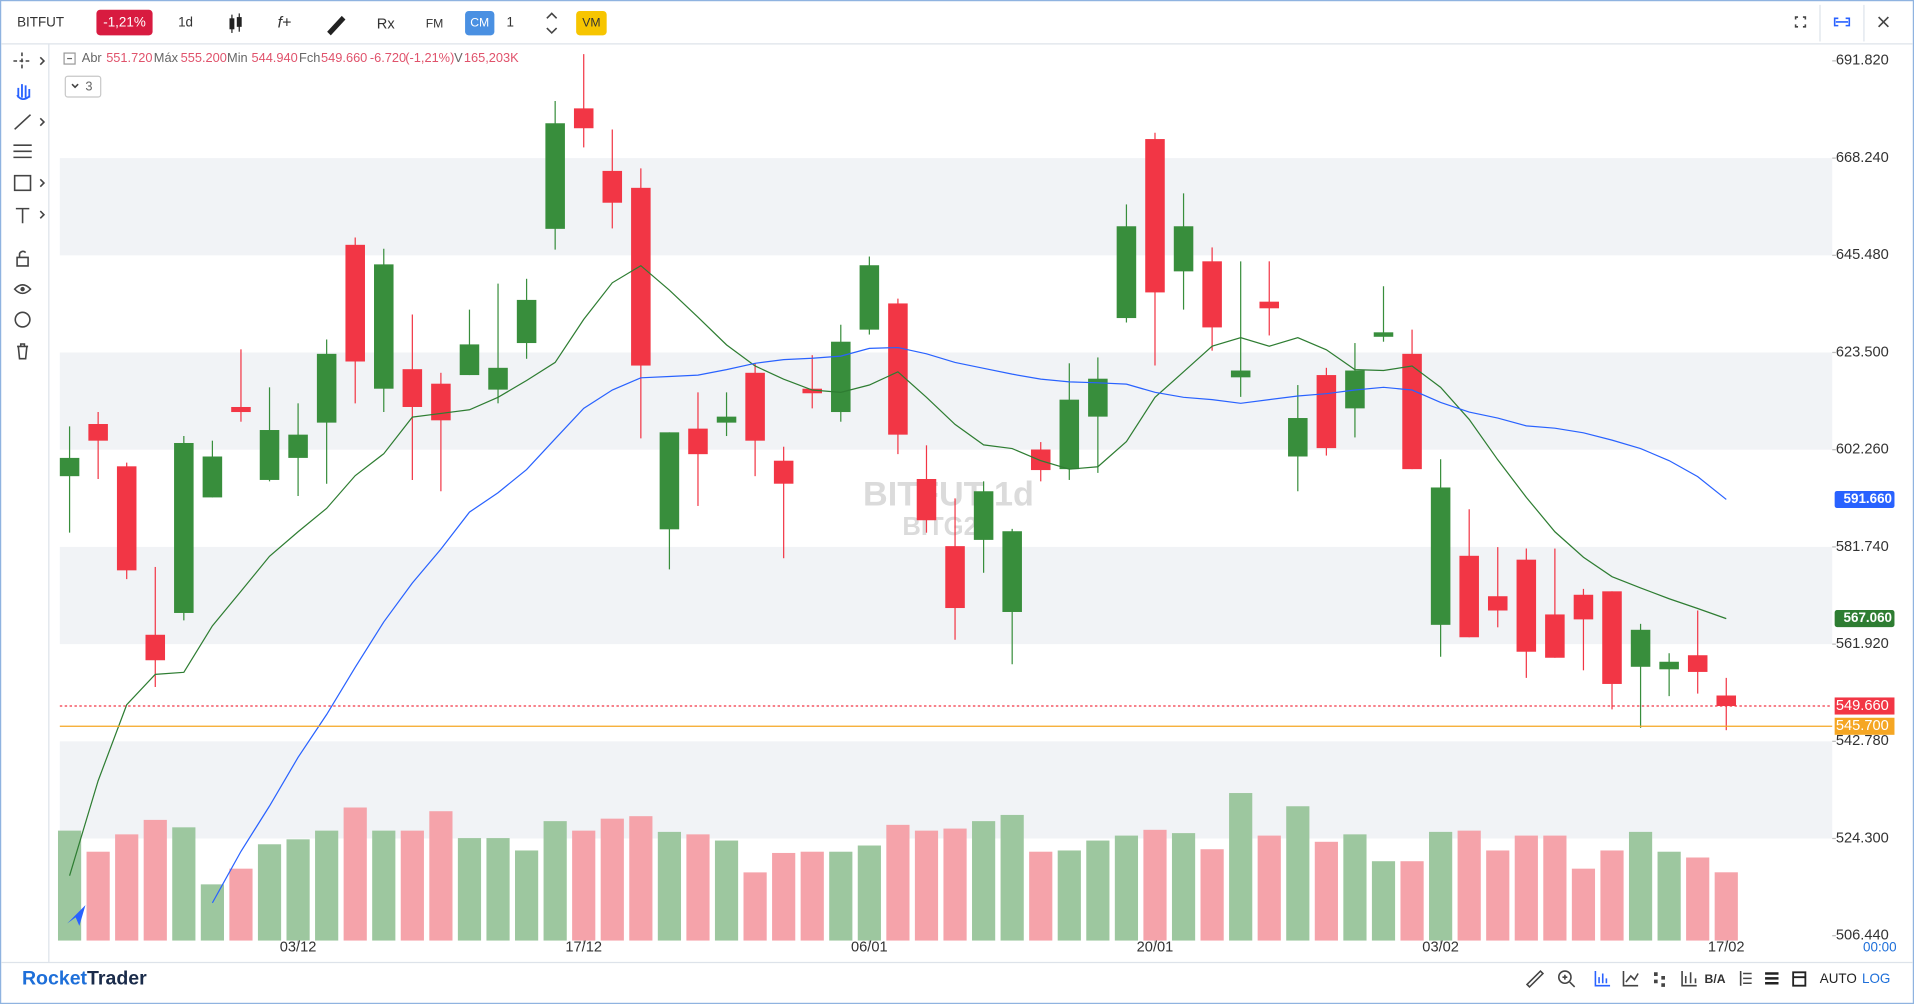 This screenshot has height=1004, width=1914. What do you see at coordinates (1630, 979) in the screenshot?
I see `line-chart-toggle` at bounding box center [1630, 979].